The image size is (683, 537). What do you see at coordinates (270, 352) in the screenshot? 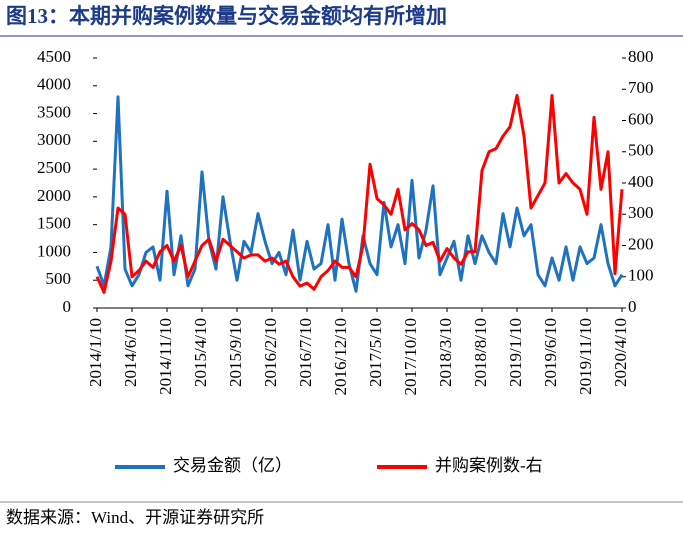
I see `x-tick-label: 2016/2/10` at bounding box center [270, 352].